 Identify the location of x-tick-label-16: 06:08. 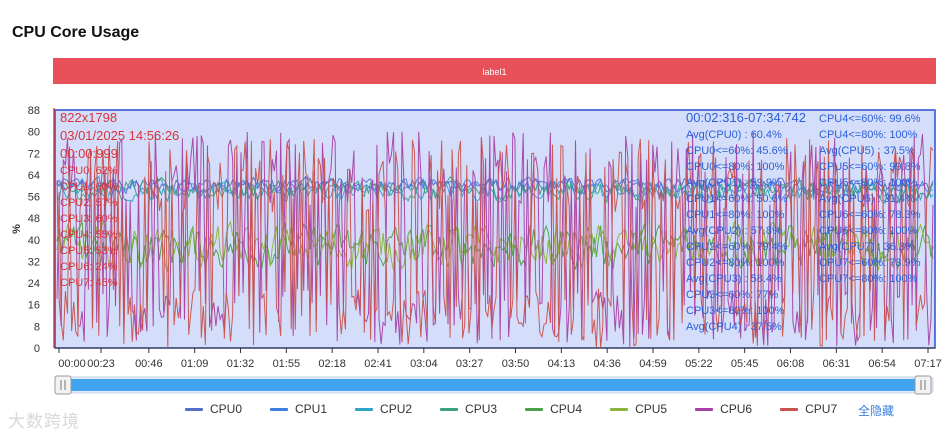
(791, 364).